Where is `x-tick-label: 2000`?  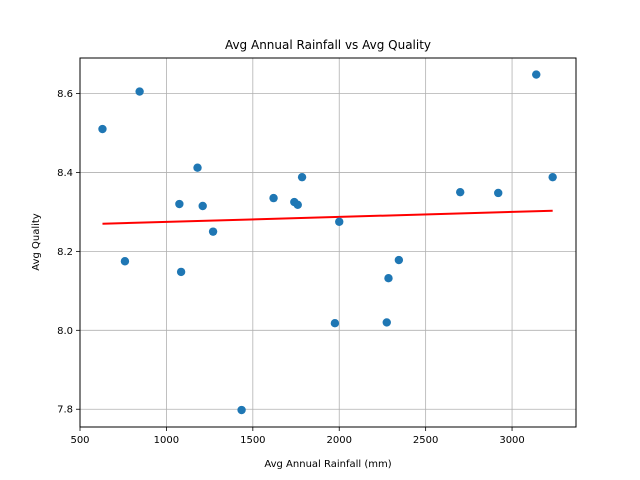 x-tick-label: 2000 is located at coordinates (339, 440).